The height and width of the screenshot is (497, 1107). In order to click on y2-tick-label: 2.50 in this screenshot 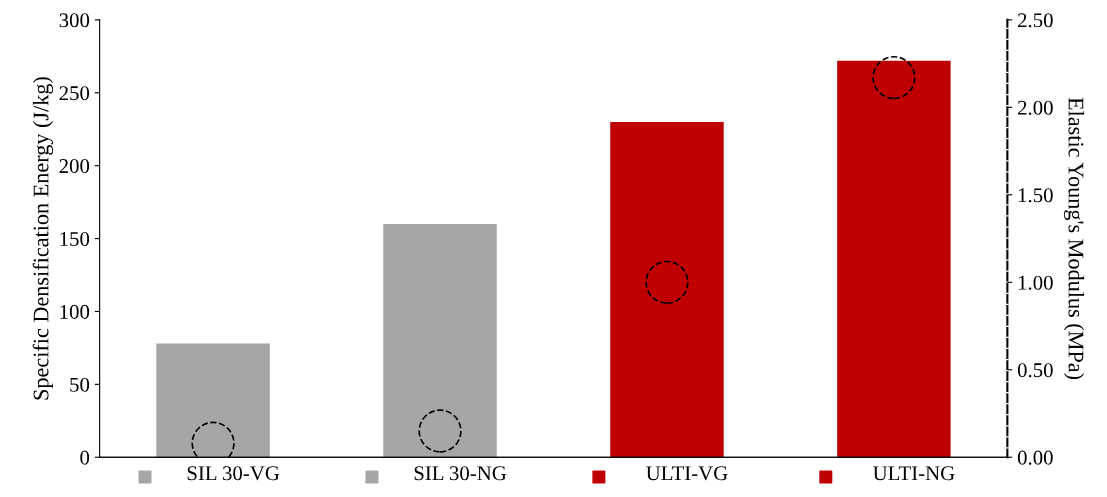, I will do `click(1035, 20)`.